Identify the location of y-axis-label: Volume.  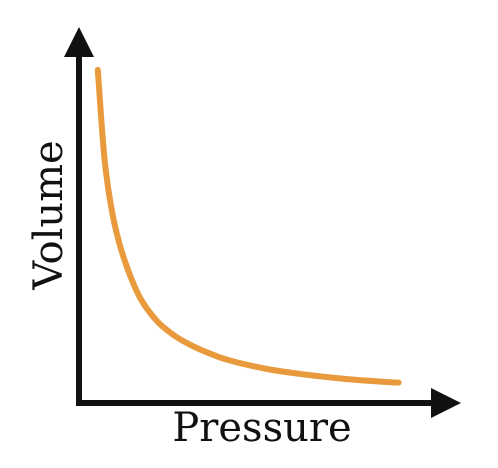
(49, 215).